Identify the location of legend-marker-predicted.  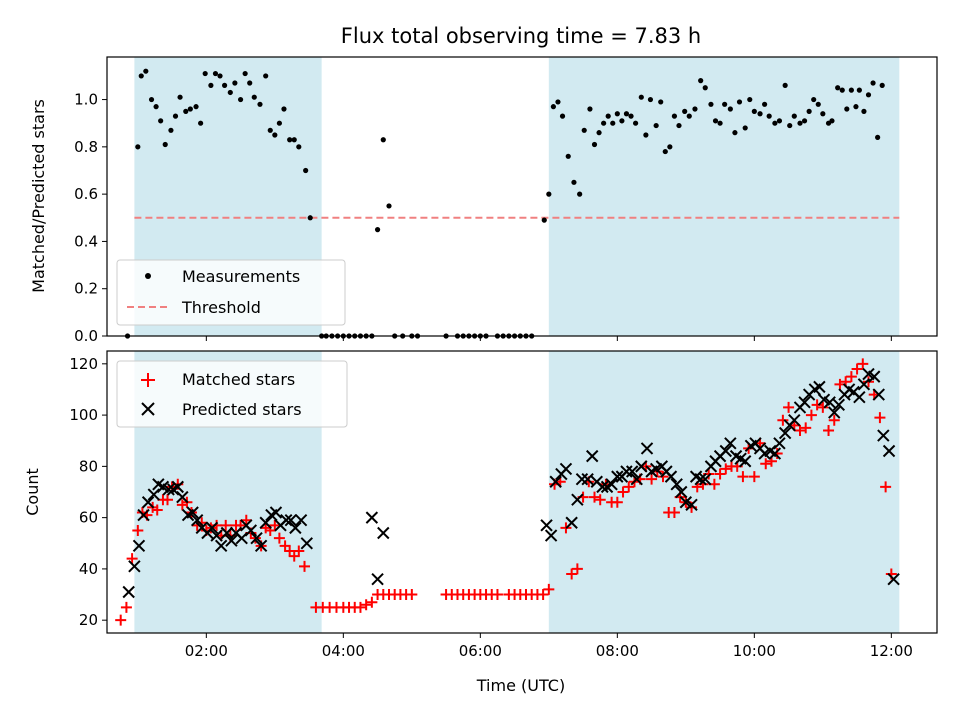
(148, 409).